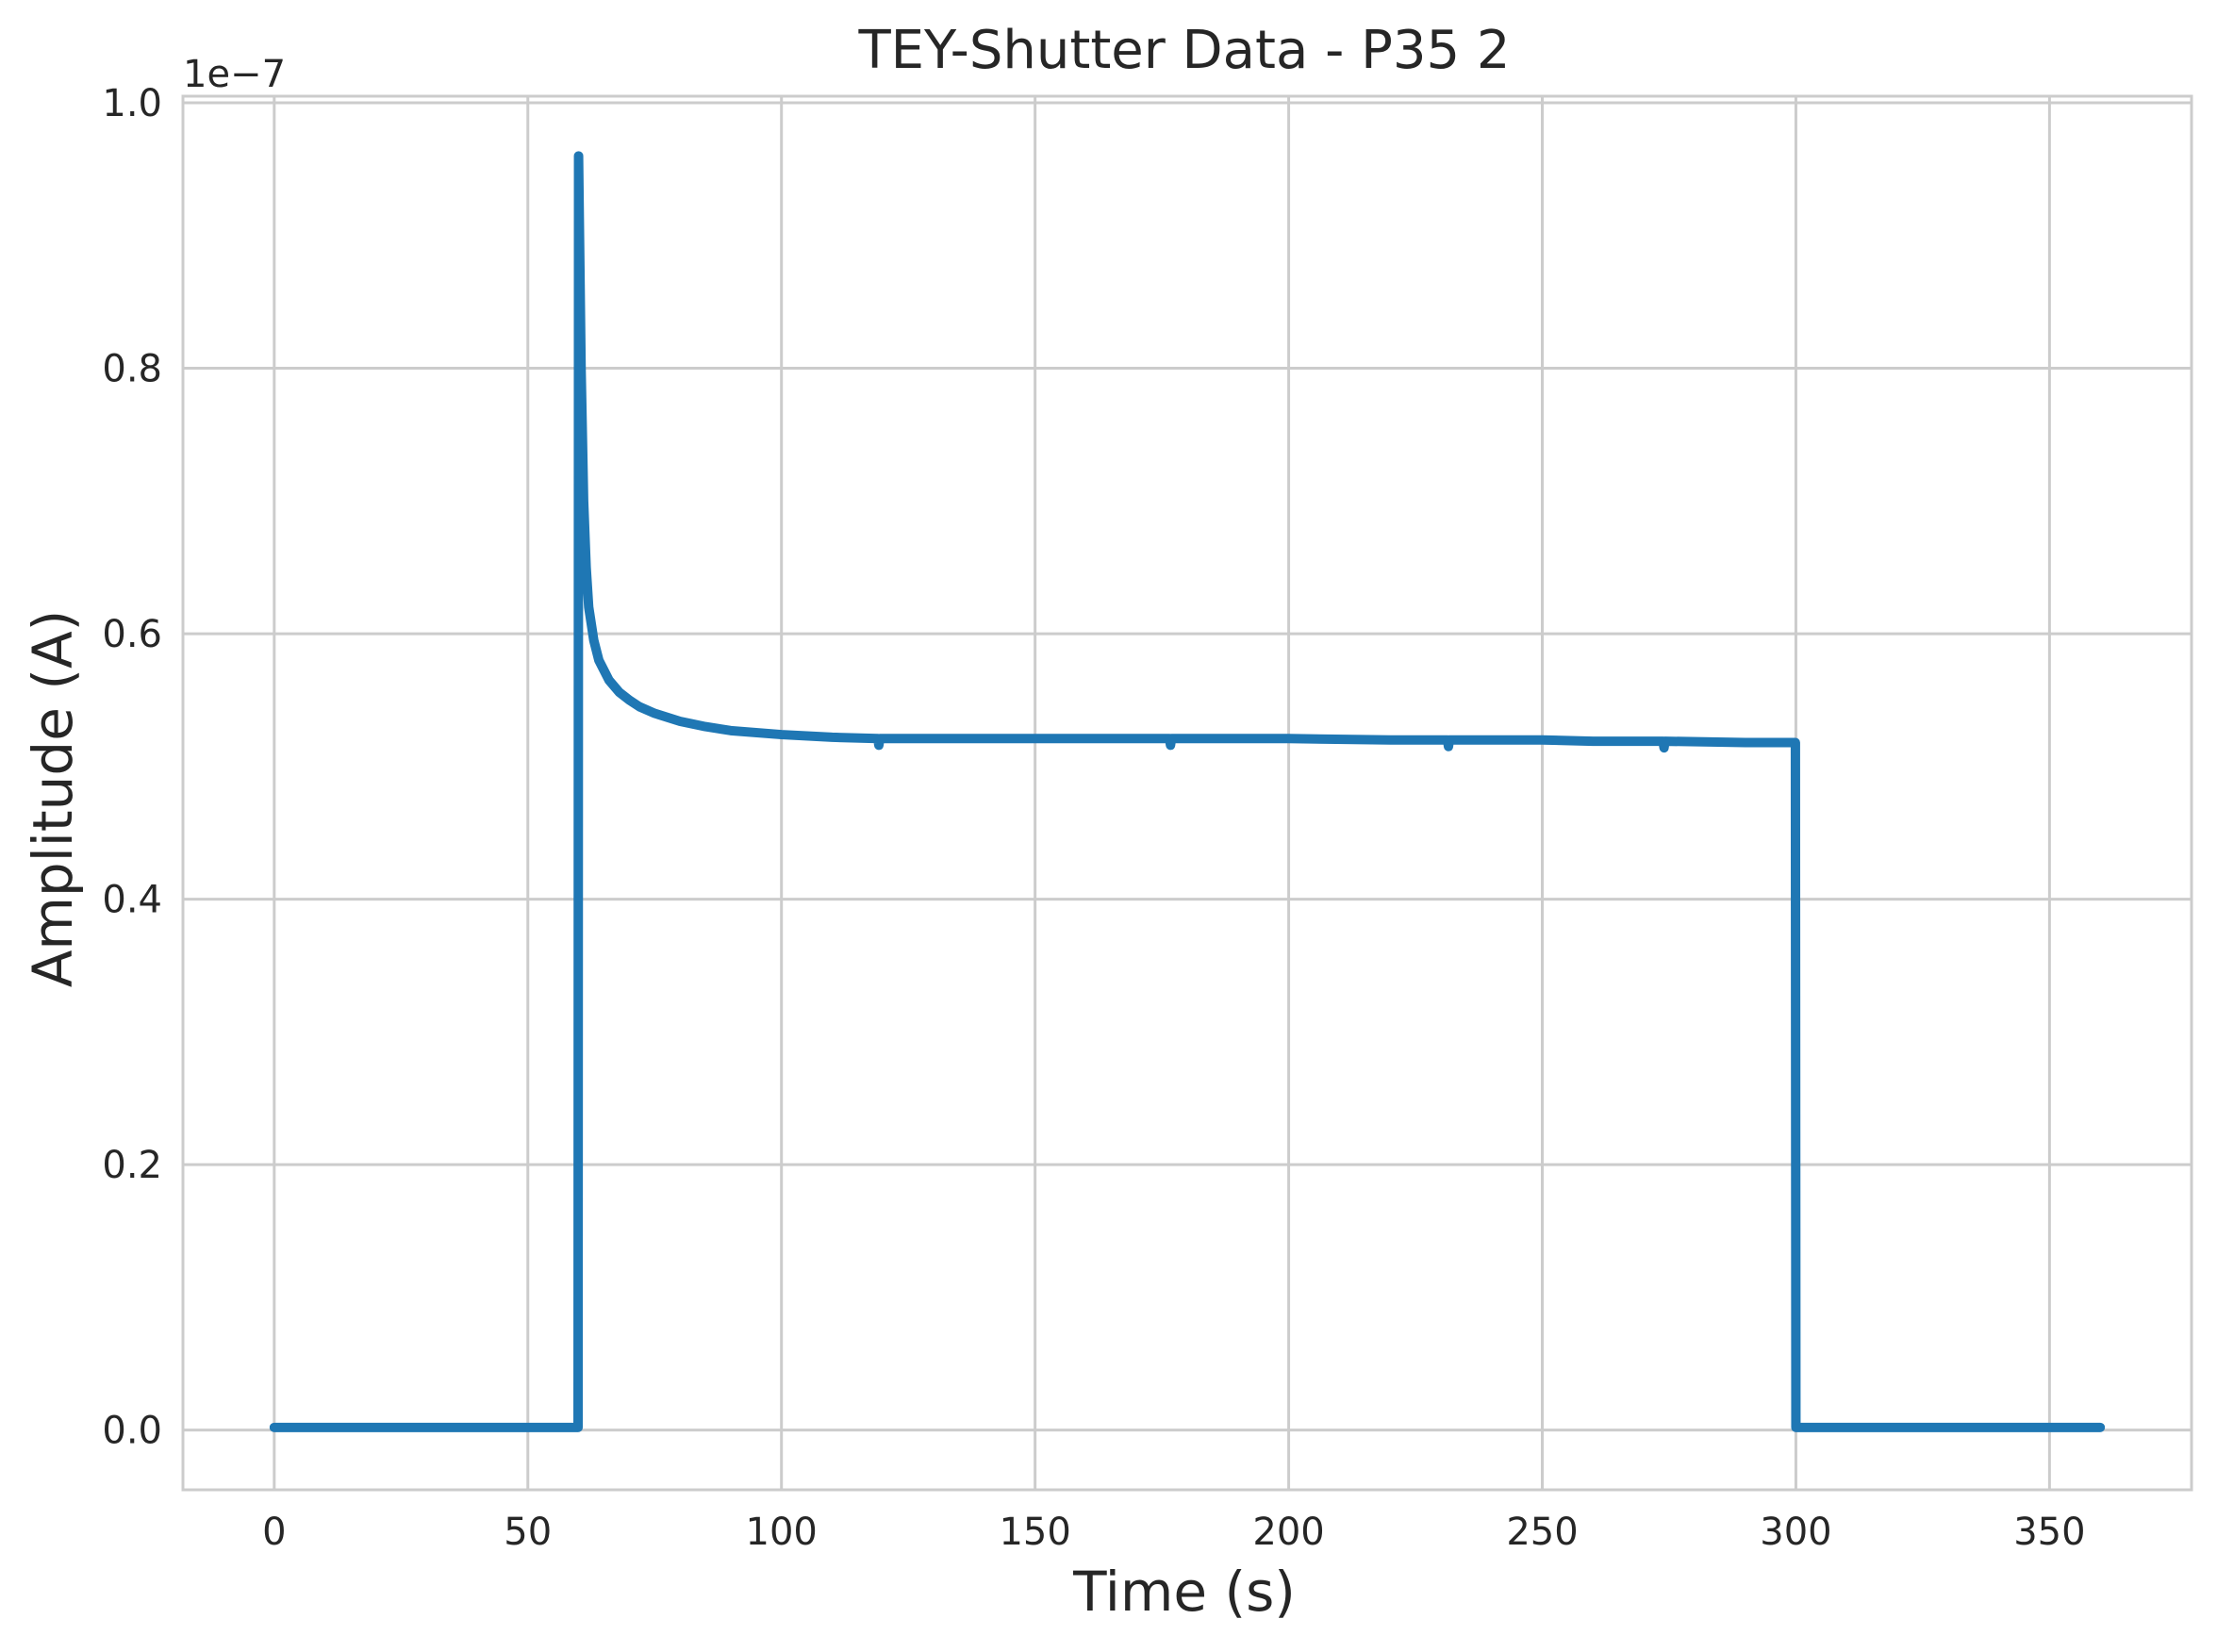  Describe the element at coordinates (528, 1532) in the screenshot. I see `x-tick-label: 50` at that location.